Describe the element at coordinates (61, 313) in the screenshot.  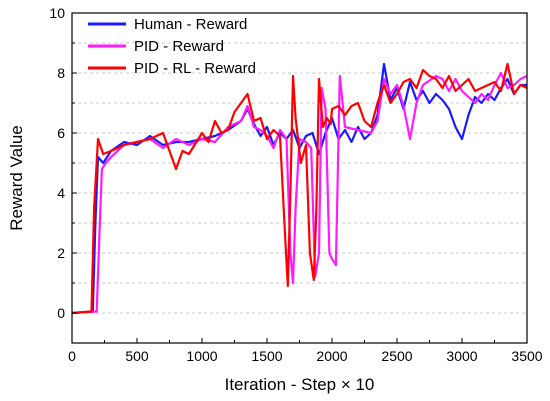
I see `y-tick-label: 0` at that location.